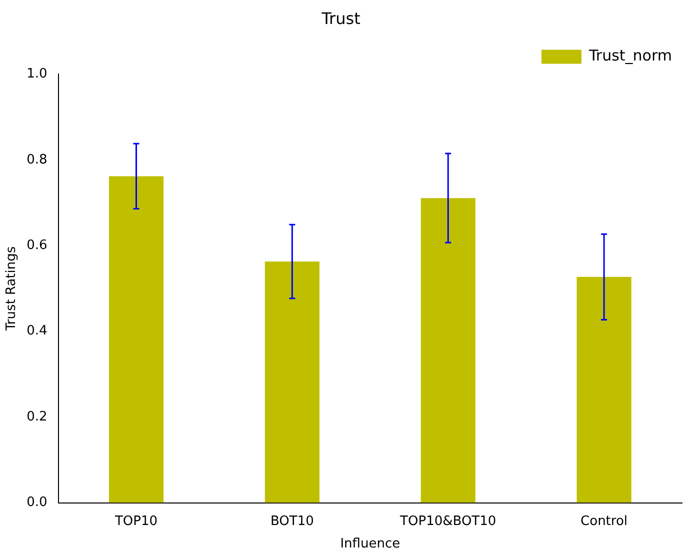 This screenshot has width=688, height=556. I want to click on y-tick-label: 0.0, so click(37, 502).